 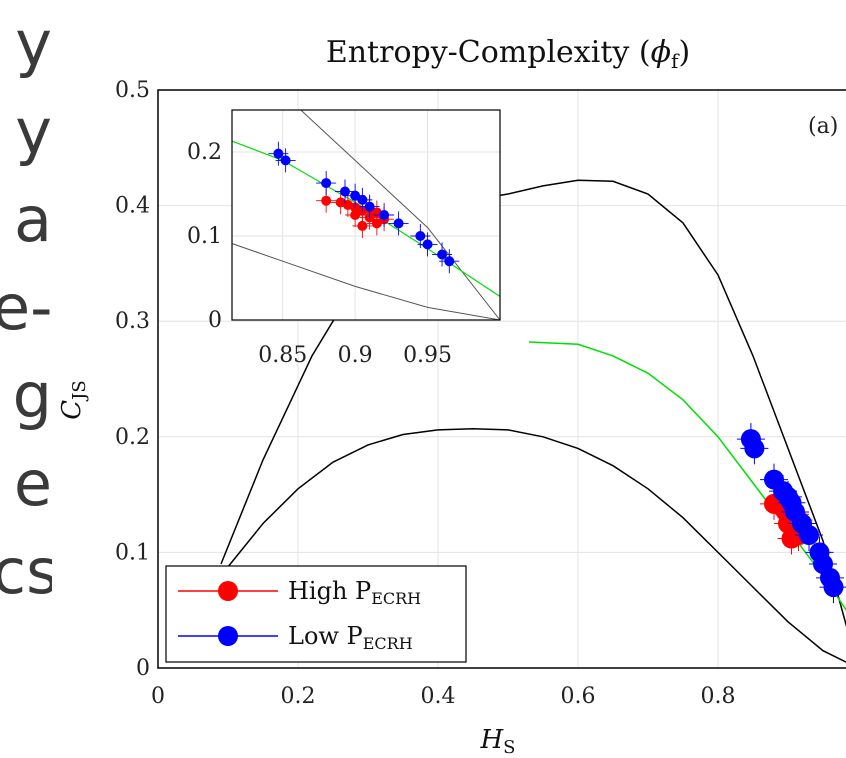 I want to click on inset-plot: 0.85 0.9 0.95 0 0.1 0.2, so click(x=344, y=238).